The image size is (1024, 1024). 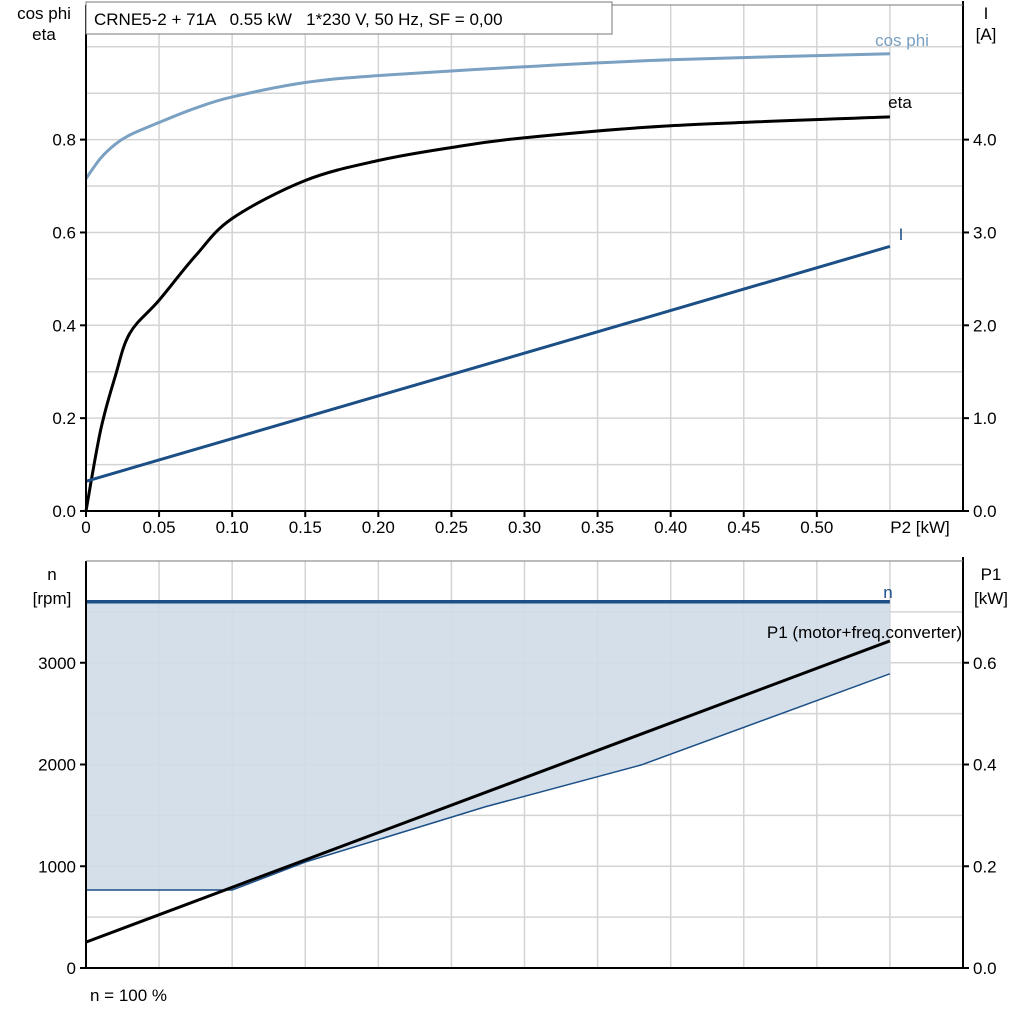 What do you see at coordinates (85, 527) in the screenshot?
I see `x-tick-label: 0` at bounding box center [85, 527].